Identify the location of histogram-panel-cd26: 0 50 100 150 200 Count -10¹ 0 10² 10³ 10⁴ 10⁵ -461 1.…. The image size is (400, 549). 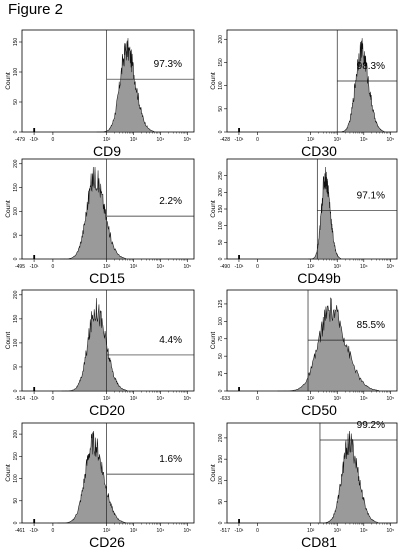
(100, 485).